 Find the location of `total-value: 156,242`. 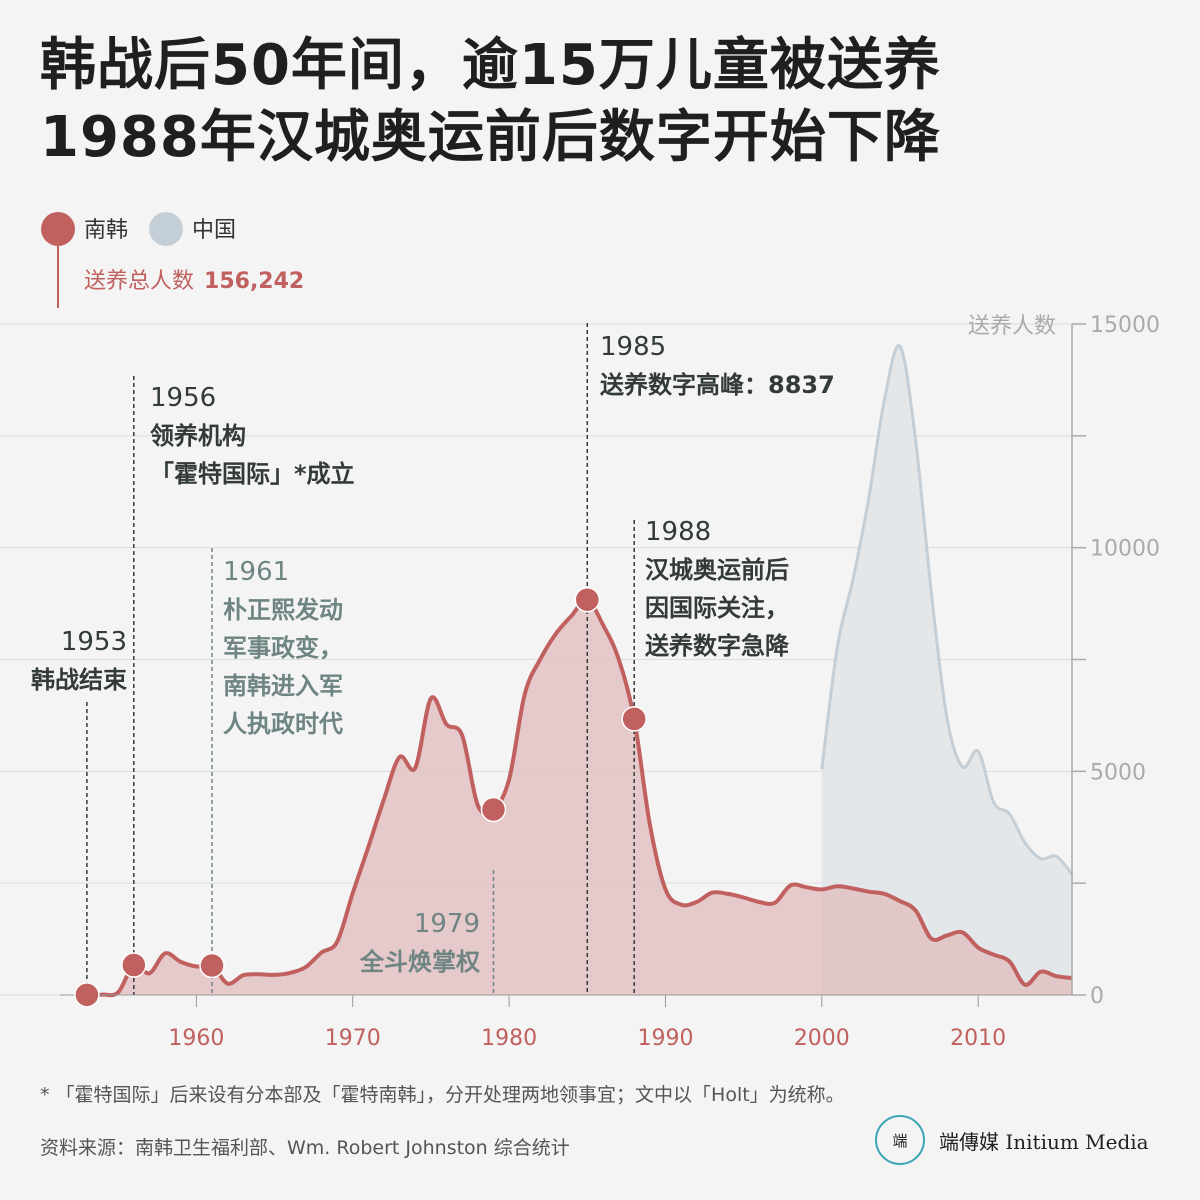

total-value: 156,242 is located at coordinates (254, 281).